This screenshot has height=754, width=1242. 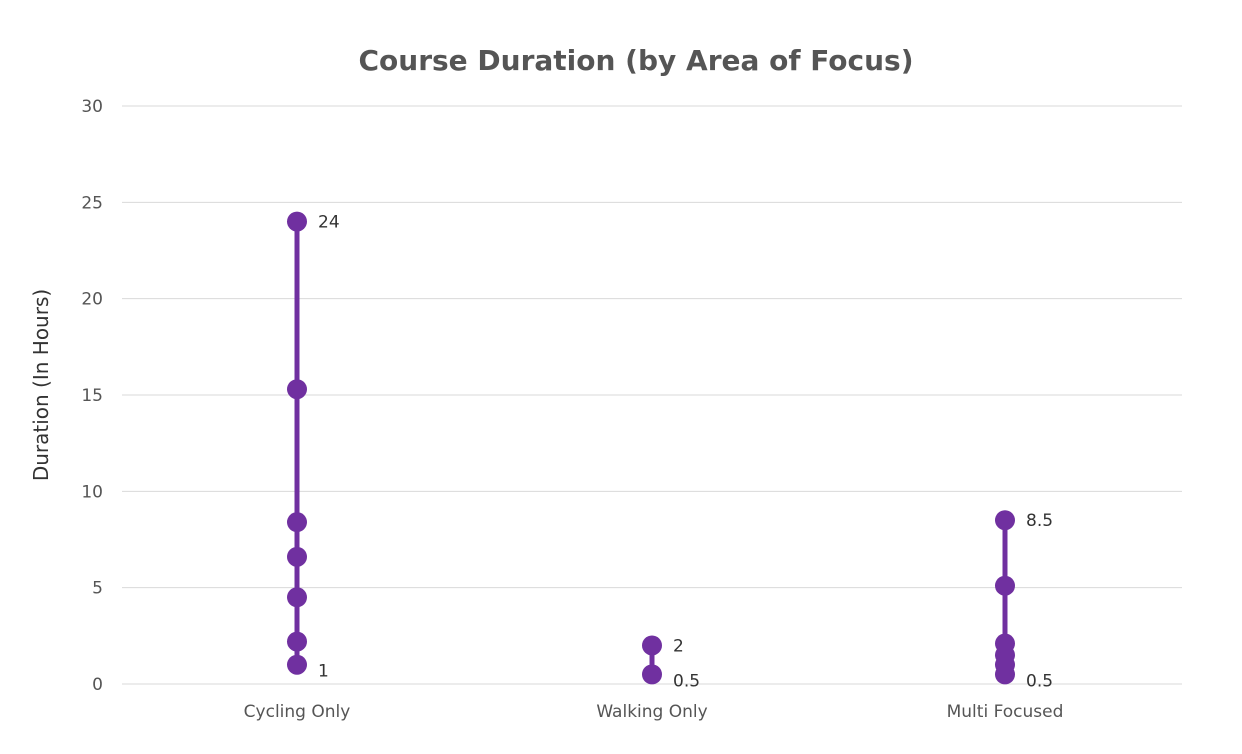 I want to click on y-tick-label: 25, so click(x=92, y=203).